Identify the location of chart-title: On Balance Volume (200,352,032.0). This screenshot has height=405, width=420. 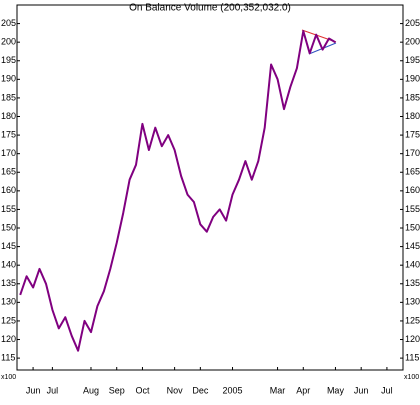
(210, 8).